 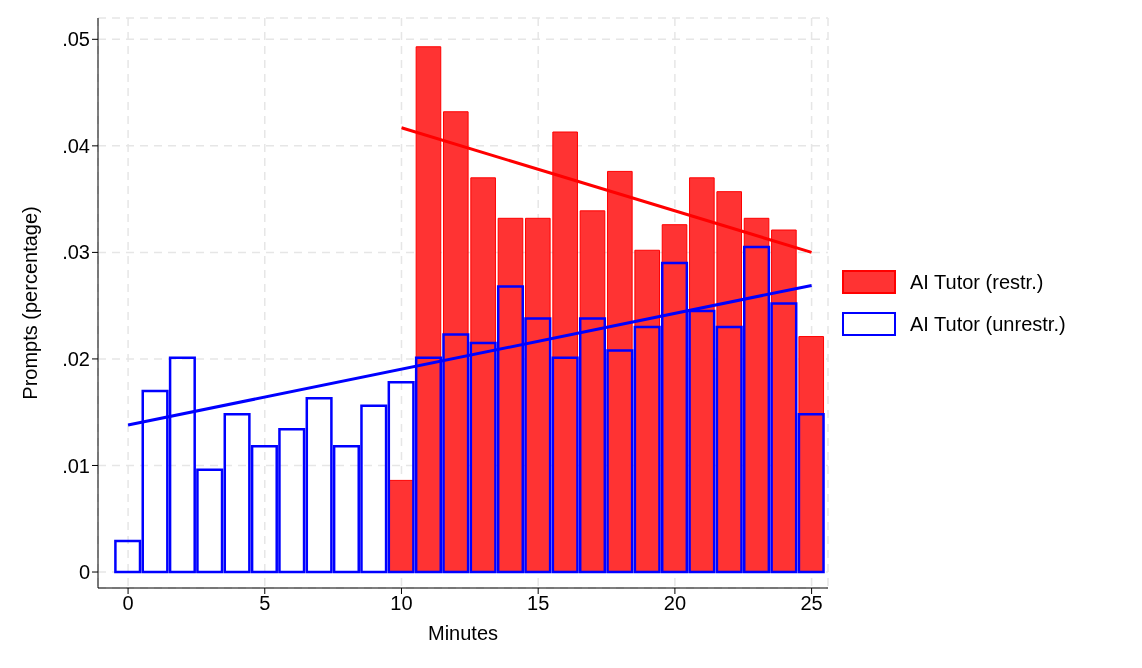 What do you see at coordinates (538, 603) in the screenshot?
I see `x-tick-label: 15` at bounding box center [538, 603].